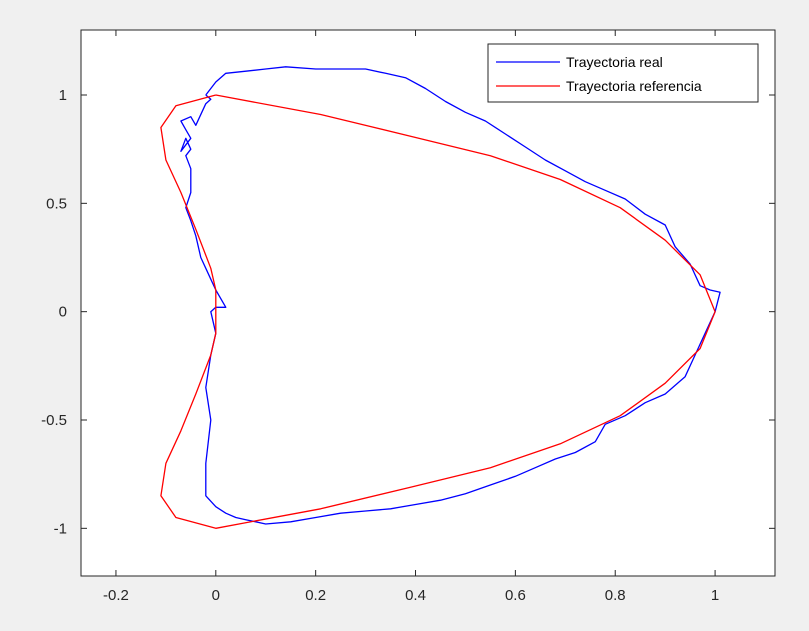  What do you see at coordinates (614, 62) in the screenshot?
I see `legend-label-real: Trayectoria real` at bounding box center [614, 62].